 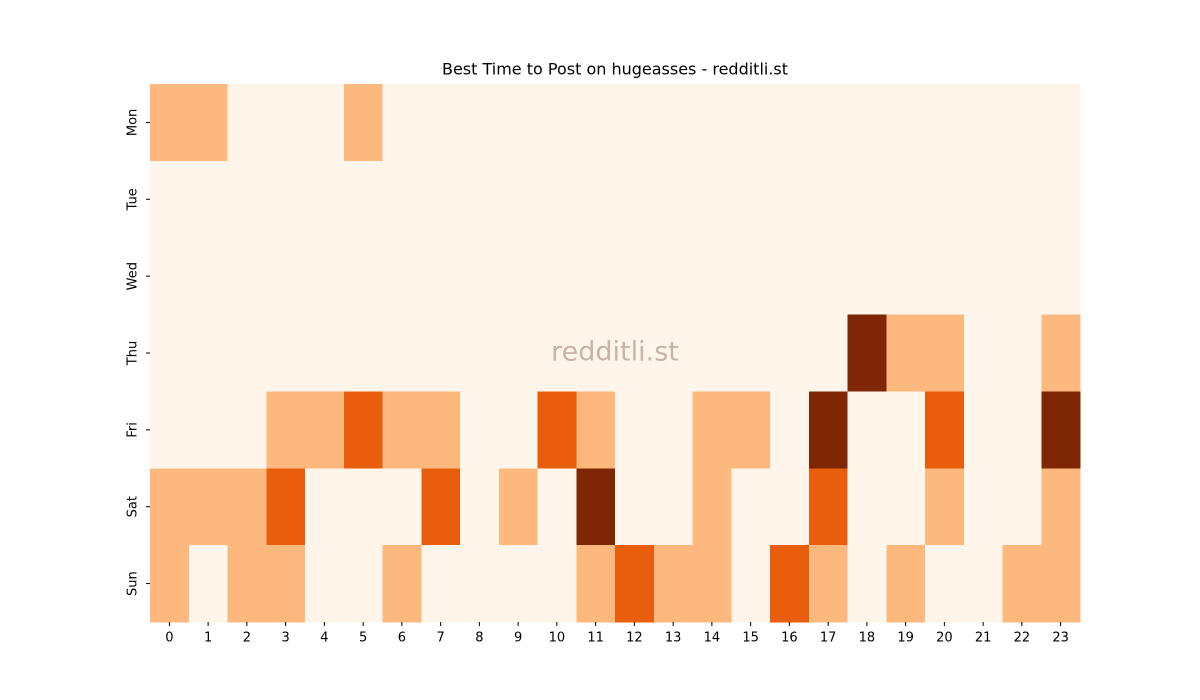 What do you see at coordinates (944, 638) in the screenshot?
I see `x-tick-label: 20` at bounding box center [944, 638].